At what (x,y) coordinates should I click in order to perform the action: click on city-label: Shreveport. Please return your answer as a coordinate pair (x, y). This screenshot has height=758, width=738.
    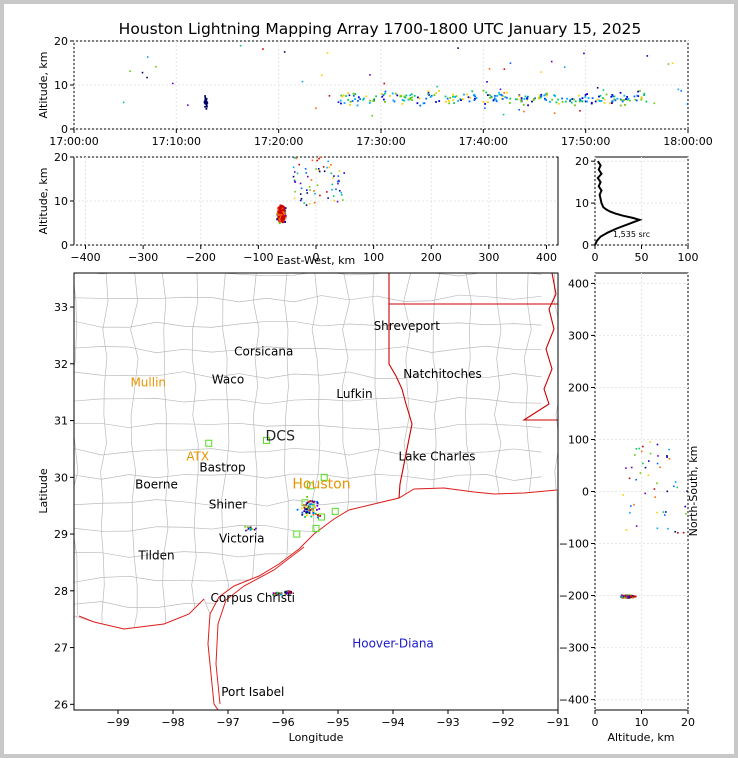
    Looking at the image, I should click on (407, 326).